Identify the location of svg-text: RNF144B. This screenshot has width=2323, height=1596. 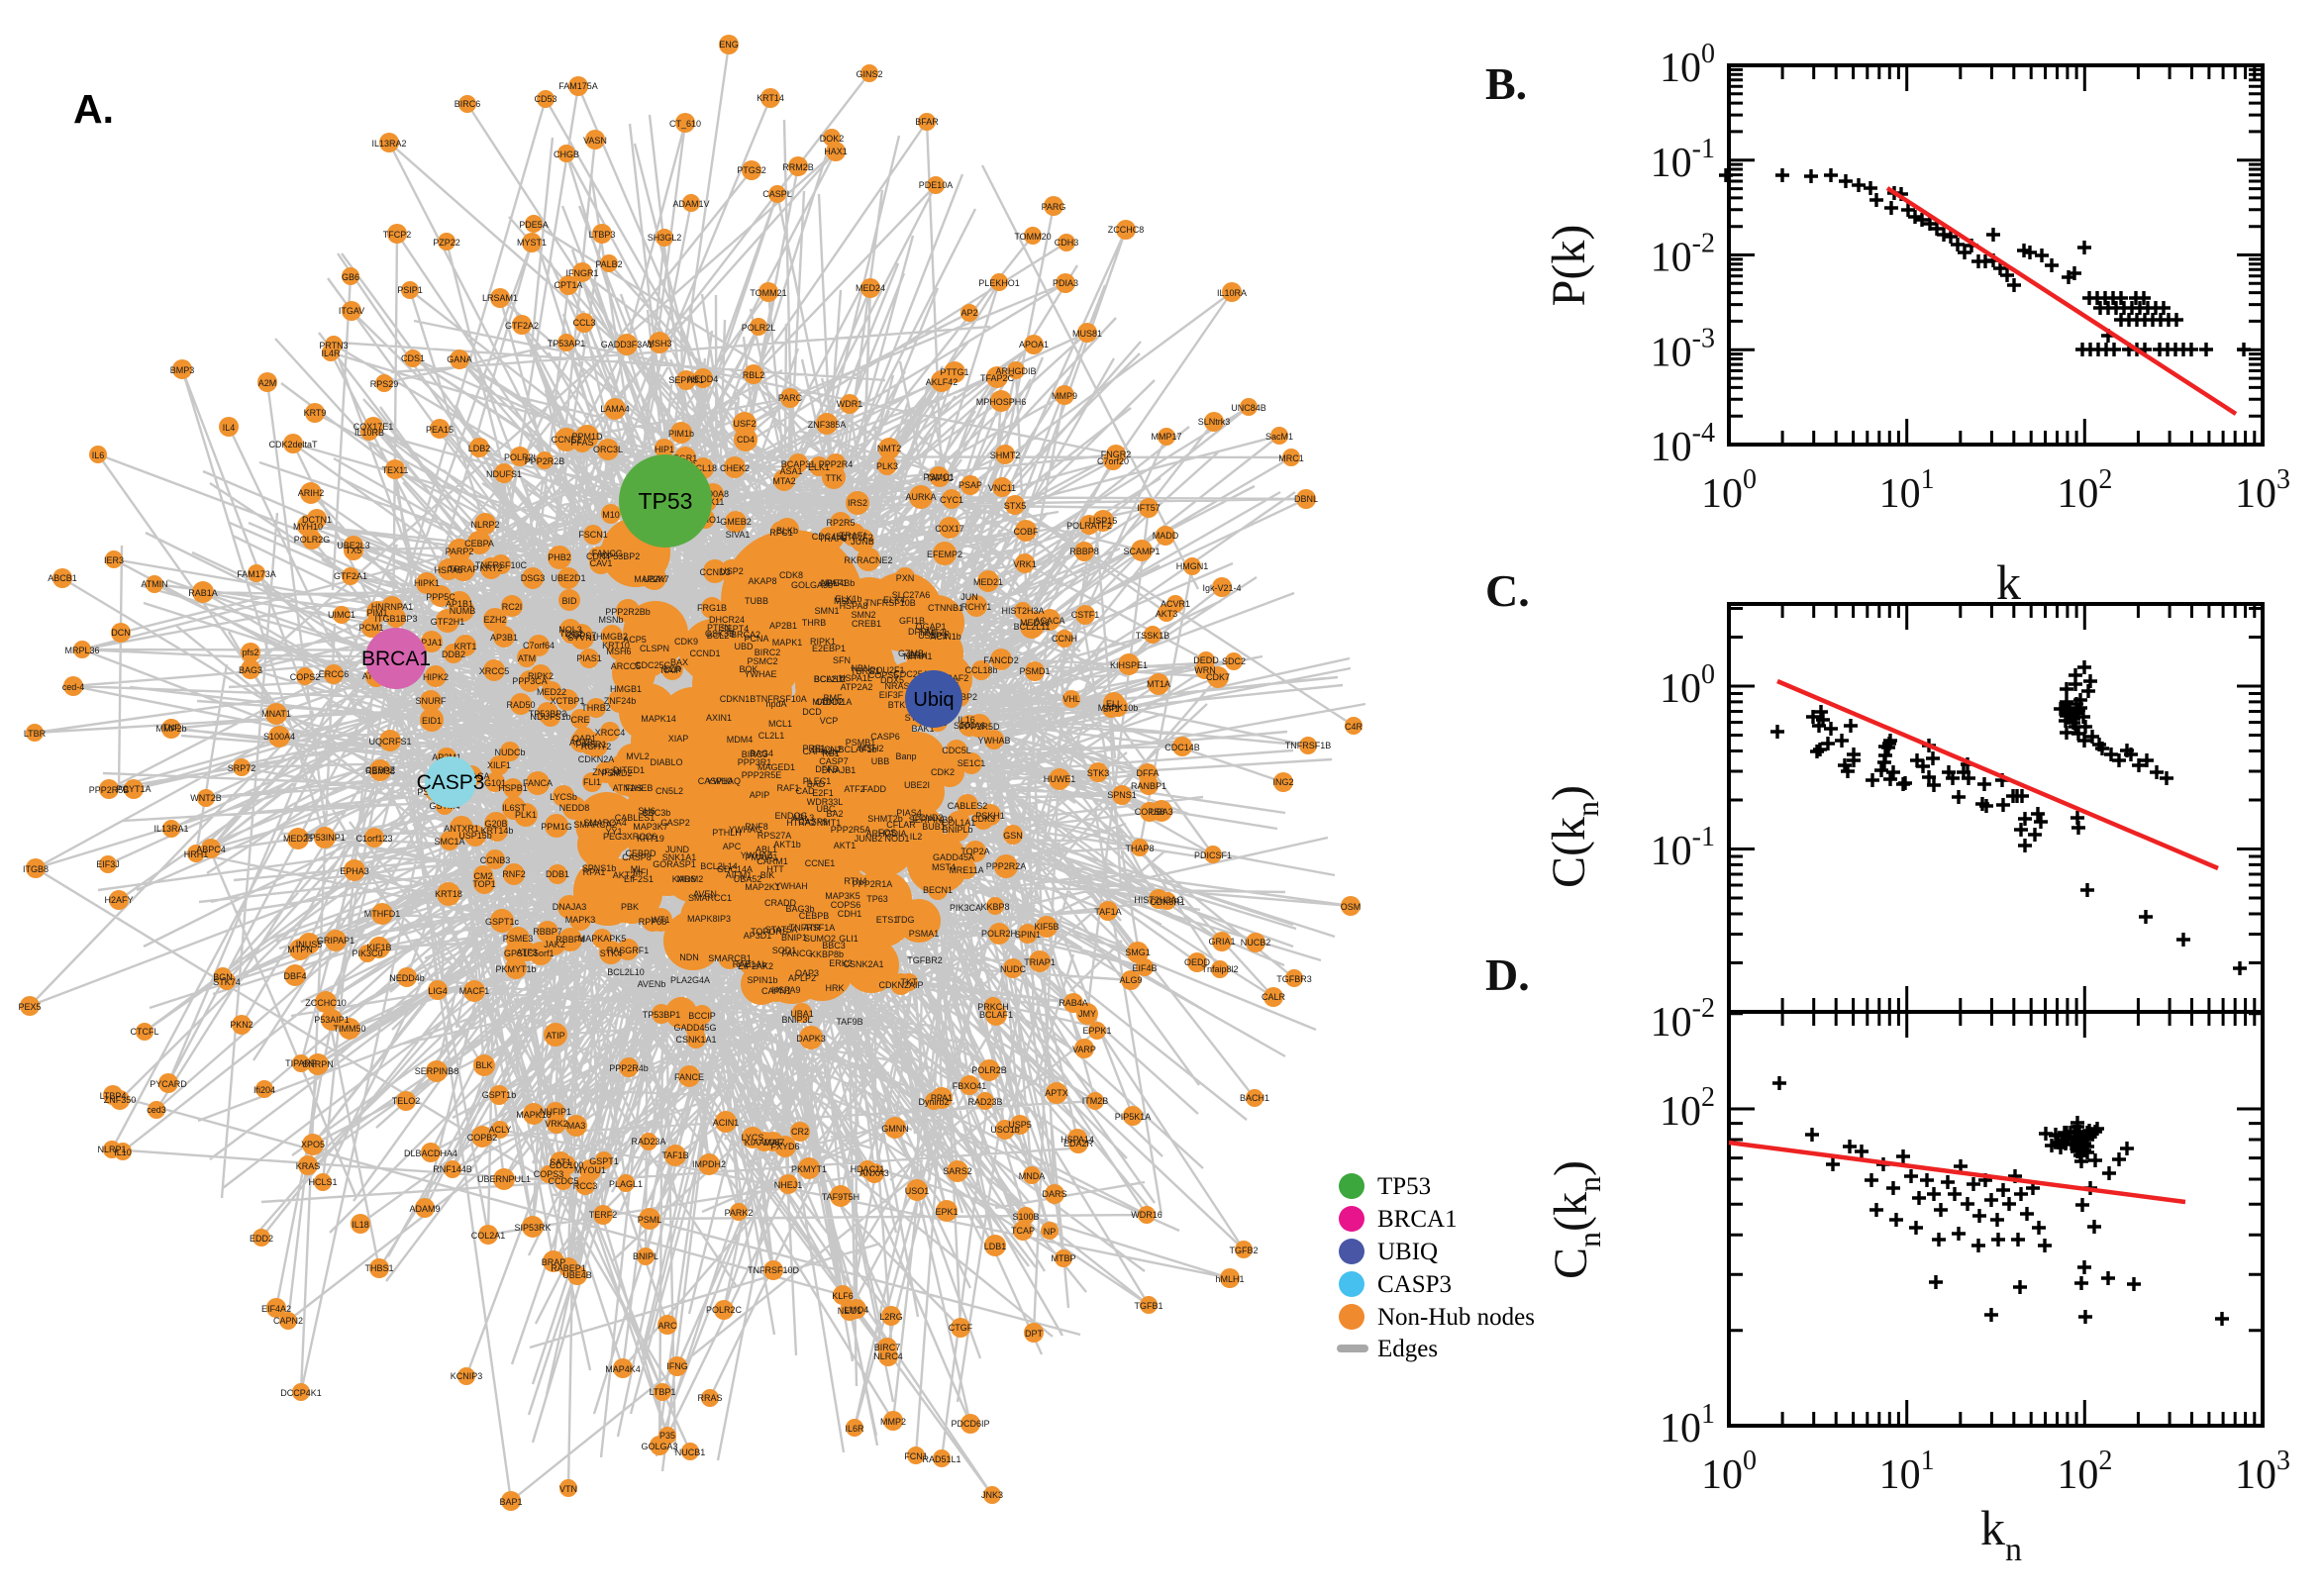
(453, 1169).